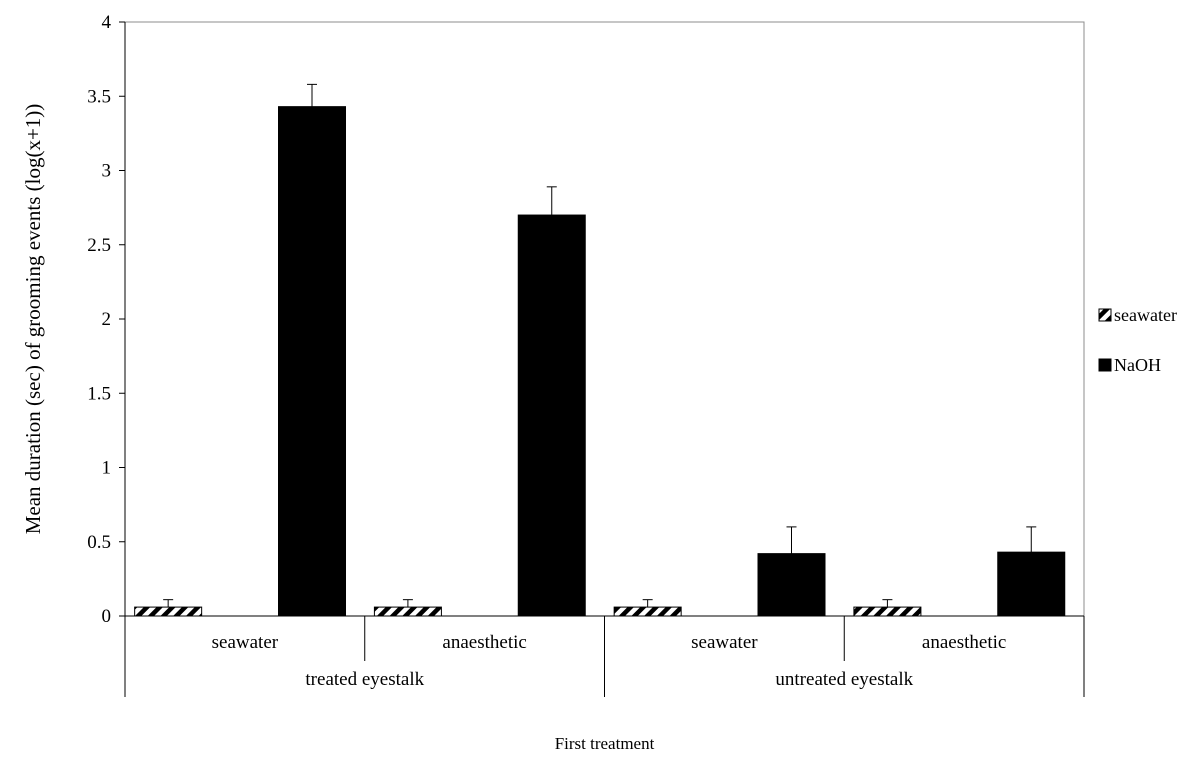  Describe the element at coordinates (1145, 315) in the screenshot. I see `legend-label-seawater: seawater` at that location.